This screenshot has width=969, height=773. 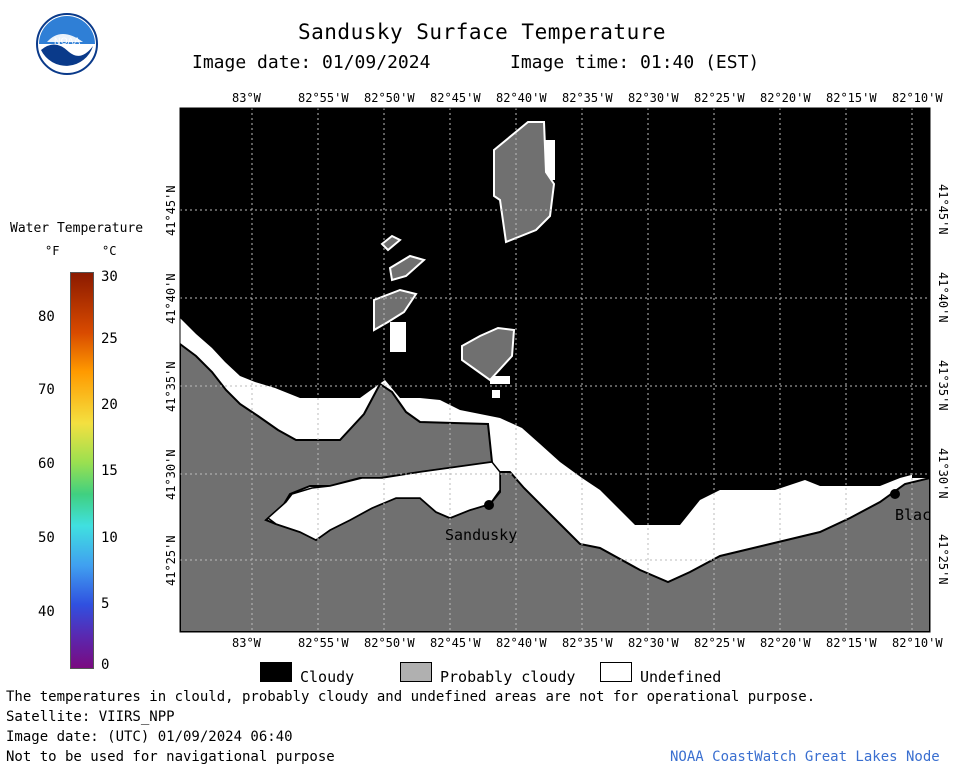 I want to click on lon-tick-top: 83°W, so click(x=246, y=98).